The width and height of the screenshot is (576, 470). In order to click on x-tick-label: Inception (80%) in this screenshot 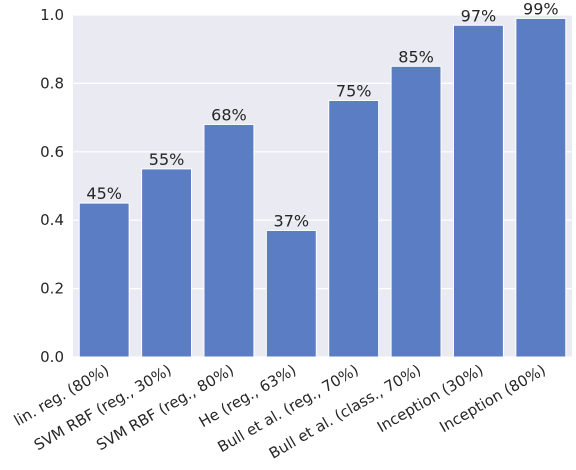, I will do `click(492, 398)`.